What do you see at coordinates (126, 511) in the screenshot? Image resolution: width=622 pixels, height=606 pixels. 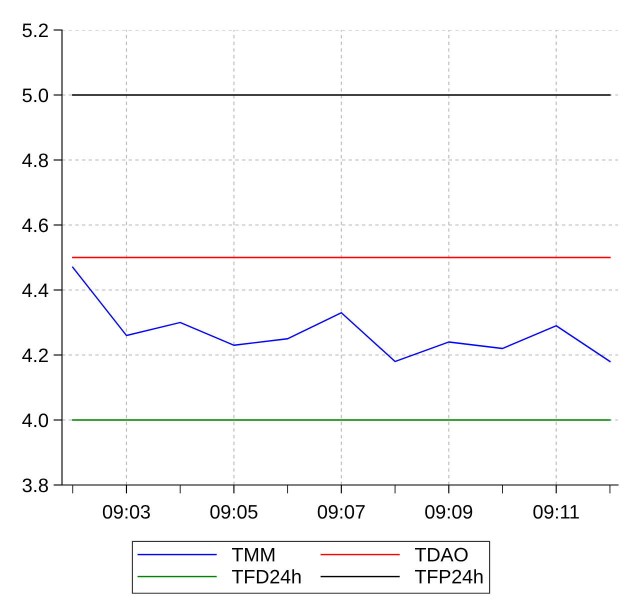 I see `x-tick-label: 09:03` at bounding box center [126, 511].